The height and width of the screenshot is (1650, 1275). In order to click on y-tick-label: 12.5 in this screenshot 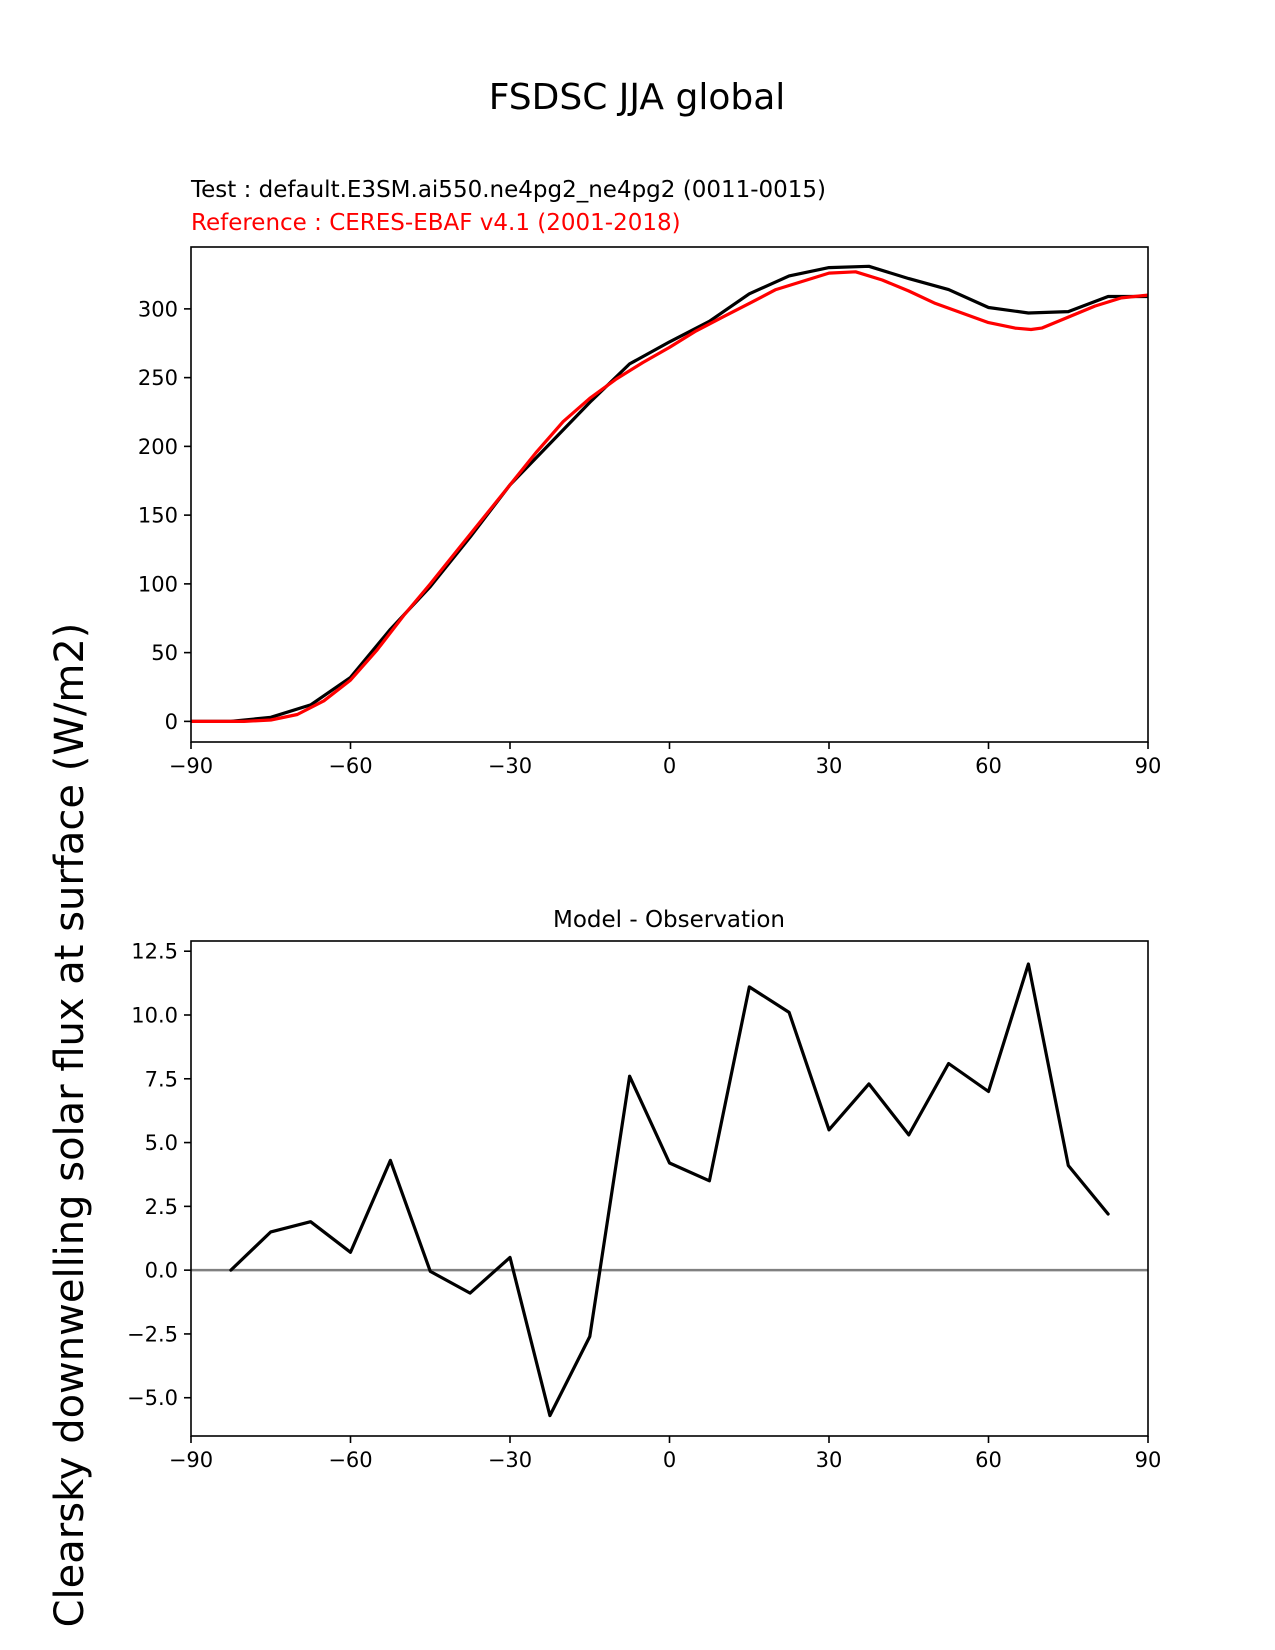, I will do `click(154, 952)`.